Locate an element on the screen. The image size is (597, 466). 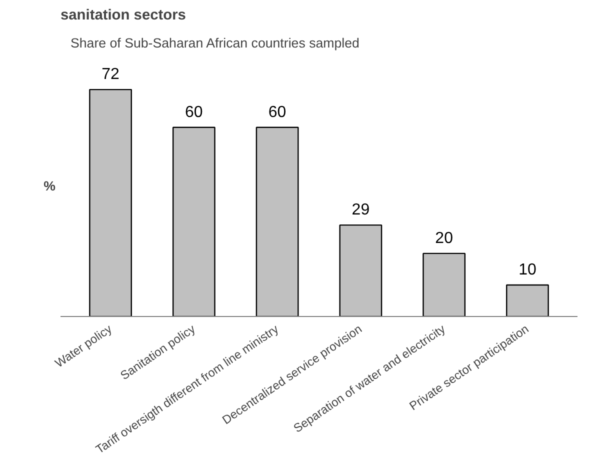
data-label: 29 is located at coordinates (361, 210).